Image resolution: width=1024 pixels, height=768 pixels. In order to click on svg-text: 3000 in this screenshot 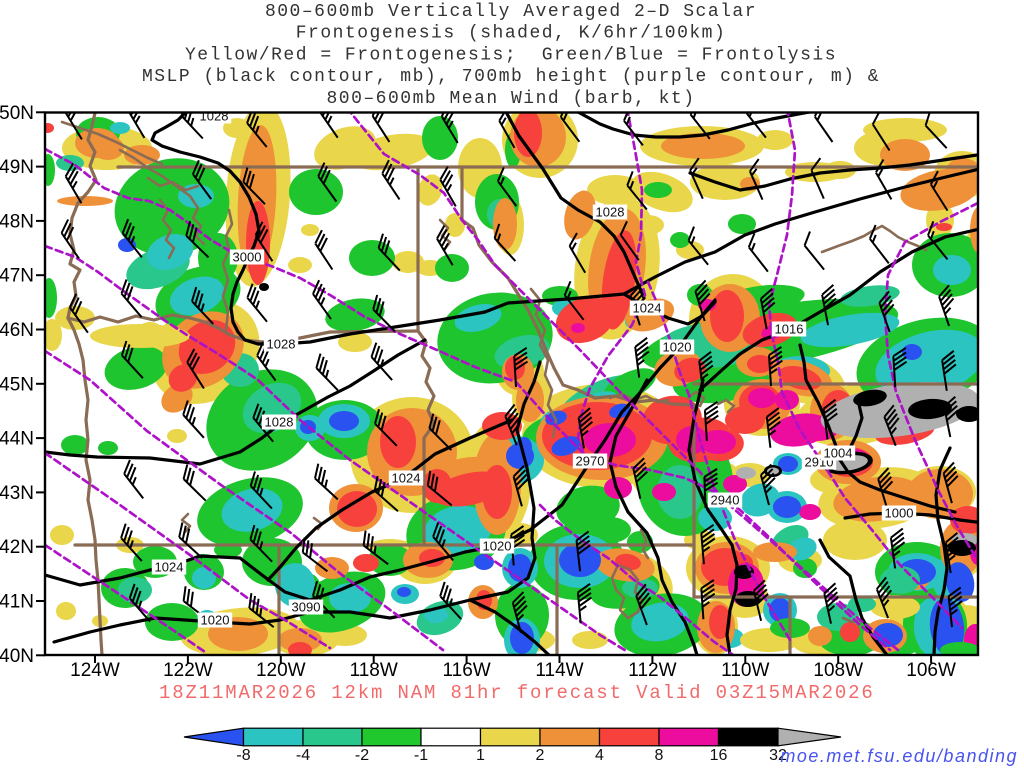, I will do `click(247, 257)`.